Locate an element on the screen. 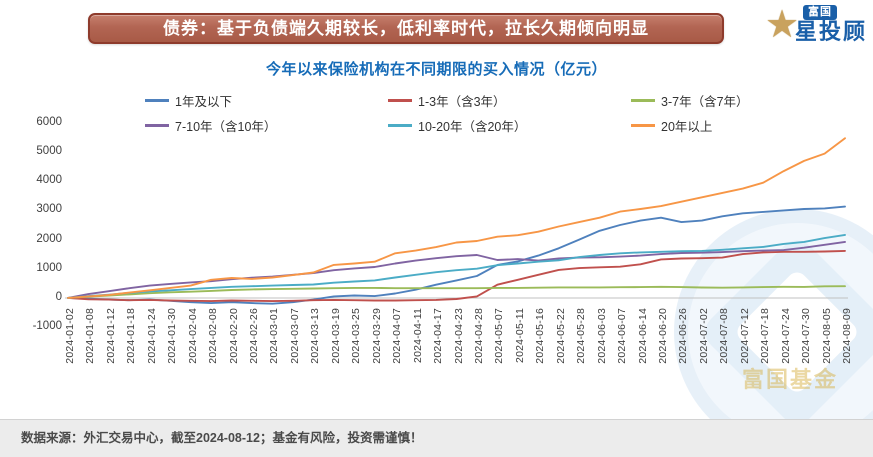  legend-item-3-7年（含7年）: 3-7年（含7年） is located at coordinates (752, 101).